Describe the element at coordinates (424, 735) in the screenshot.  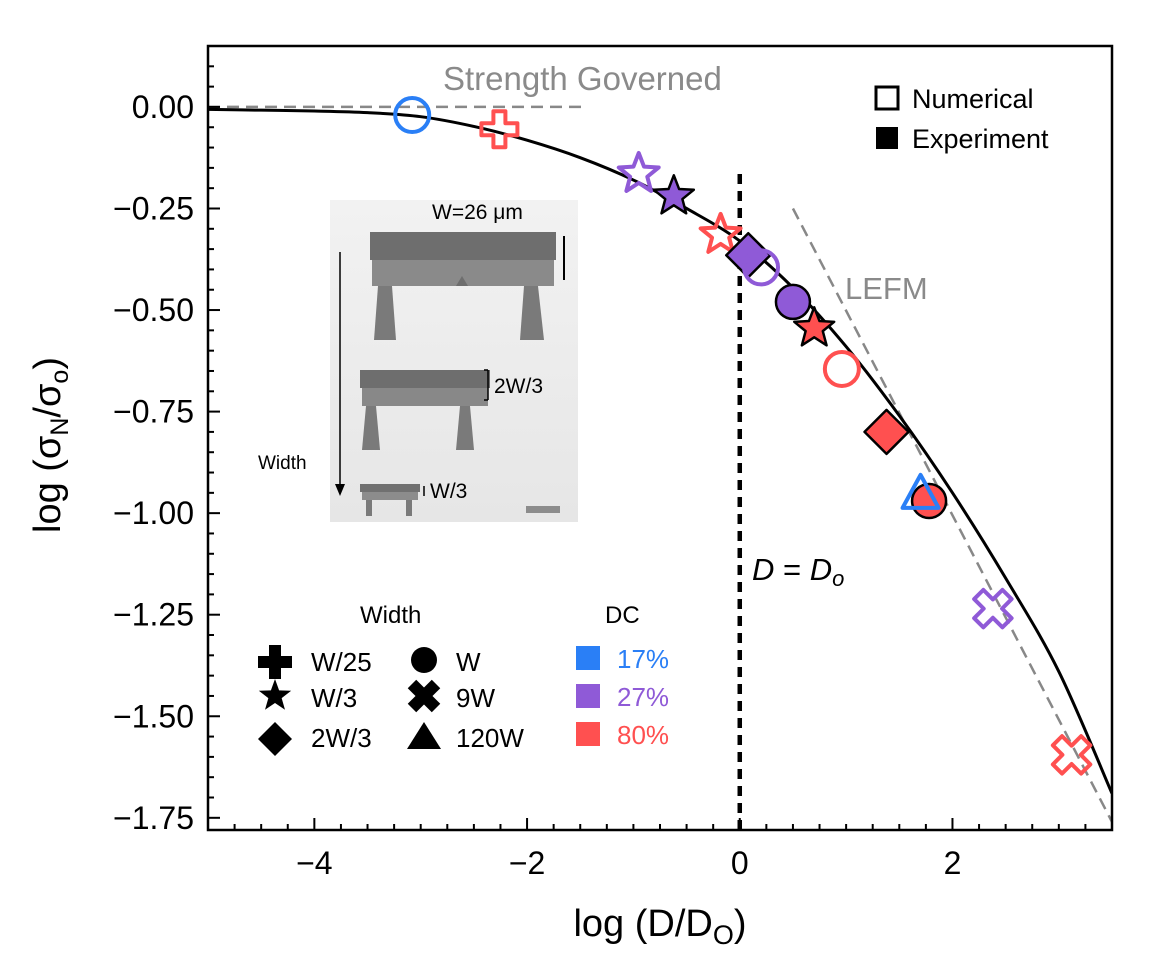
I see `legend-triangle-icon` at that location.